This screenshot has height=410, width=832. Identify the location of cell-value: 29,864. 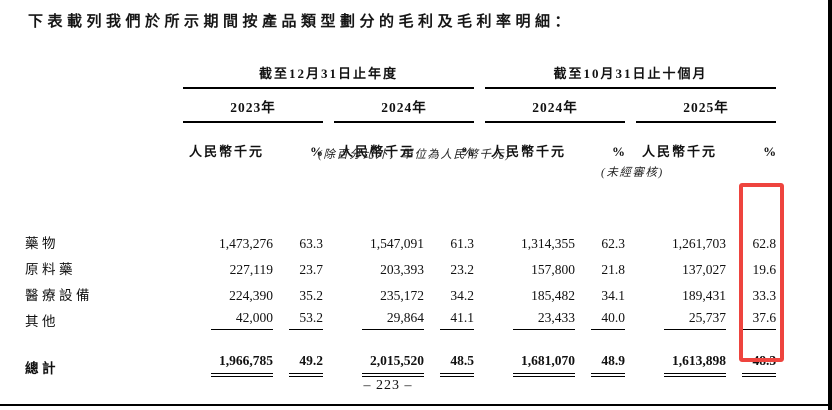
(393, 320).